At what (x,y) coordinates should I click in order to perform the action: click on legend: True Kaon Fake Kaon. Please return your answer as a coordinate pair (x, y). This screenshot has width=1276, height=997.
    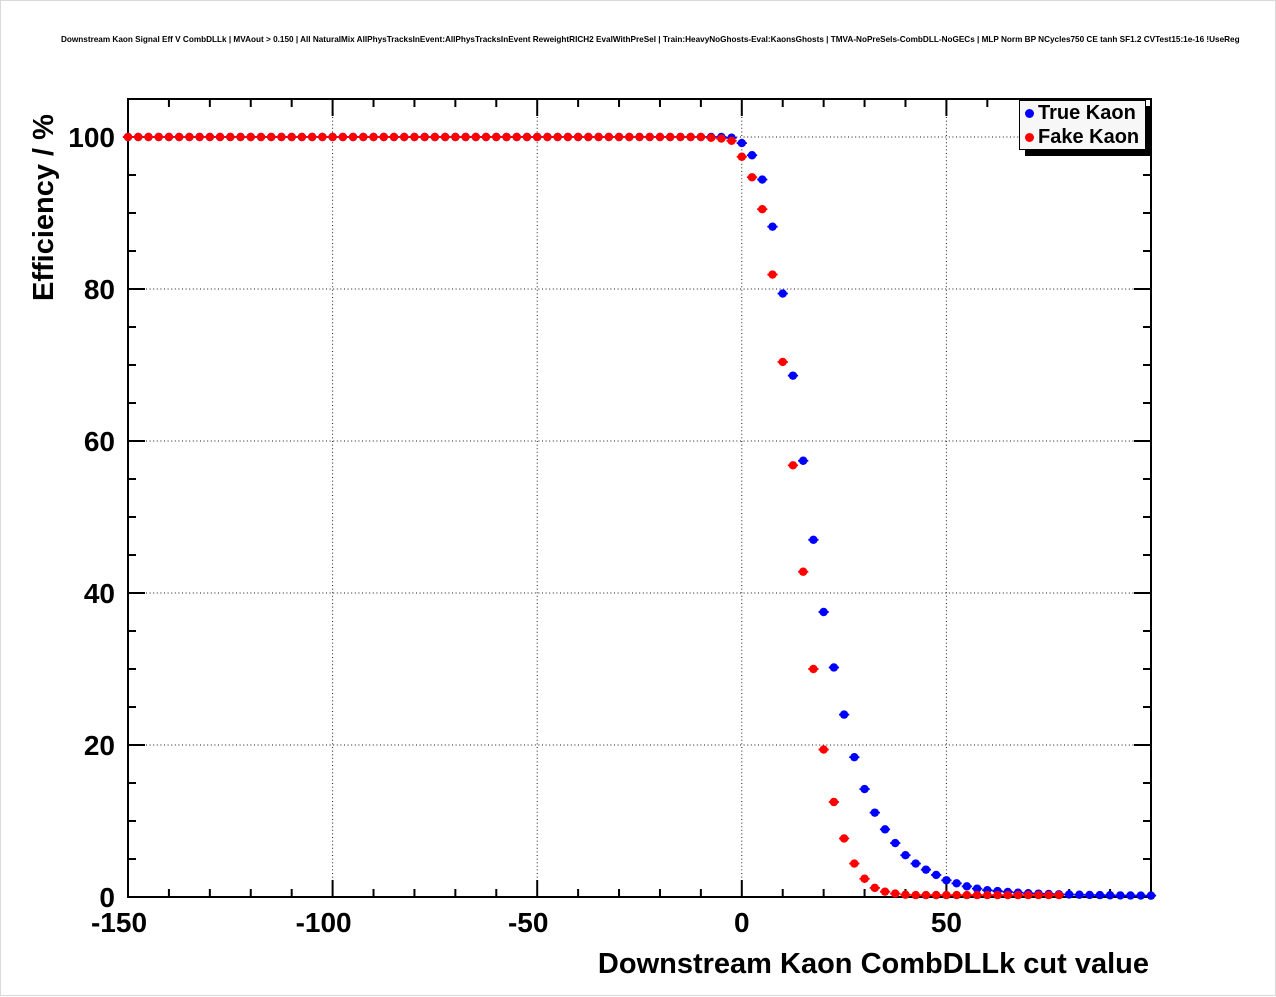
    Looking at the image, I should click on (1082, 125).